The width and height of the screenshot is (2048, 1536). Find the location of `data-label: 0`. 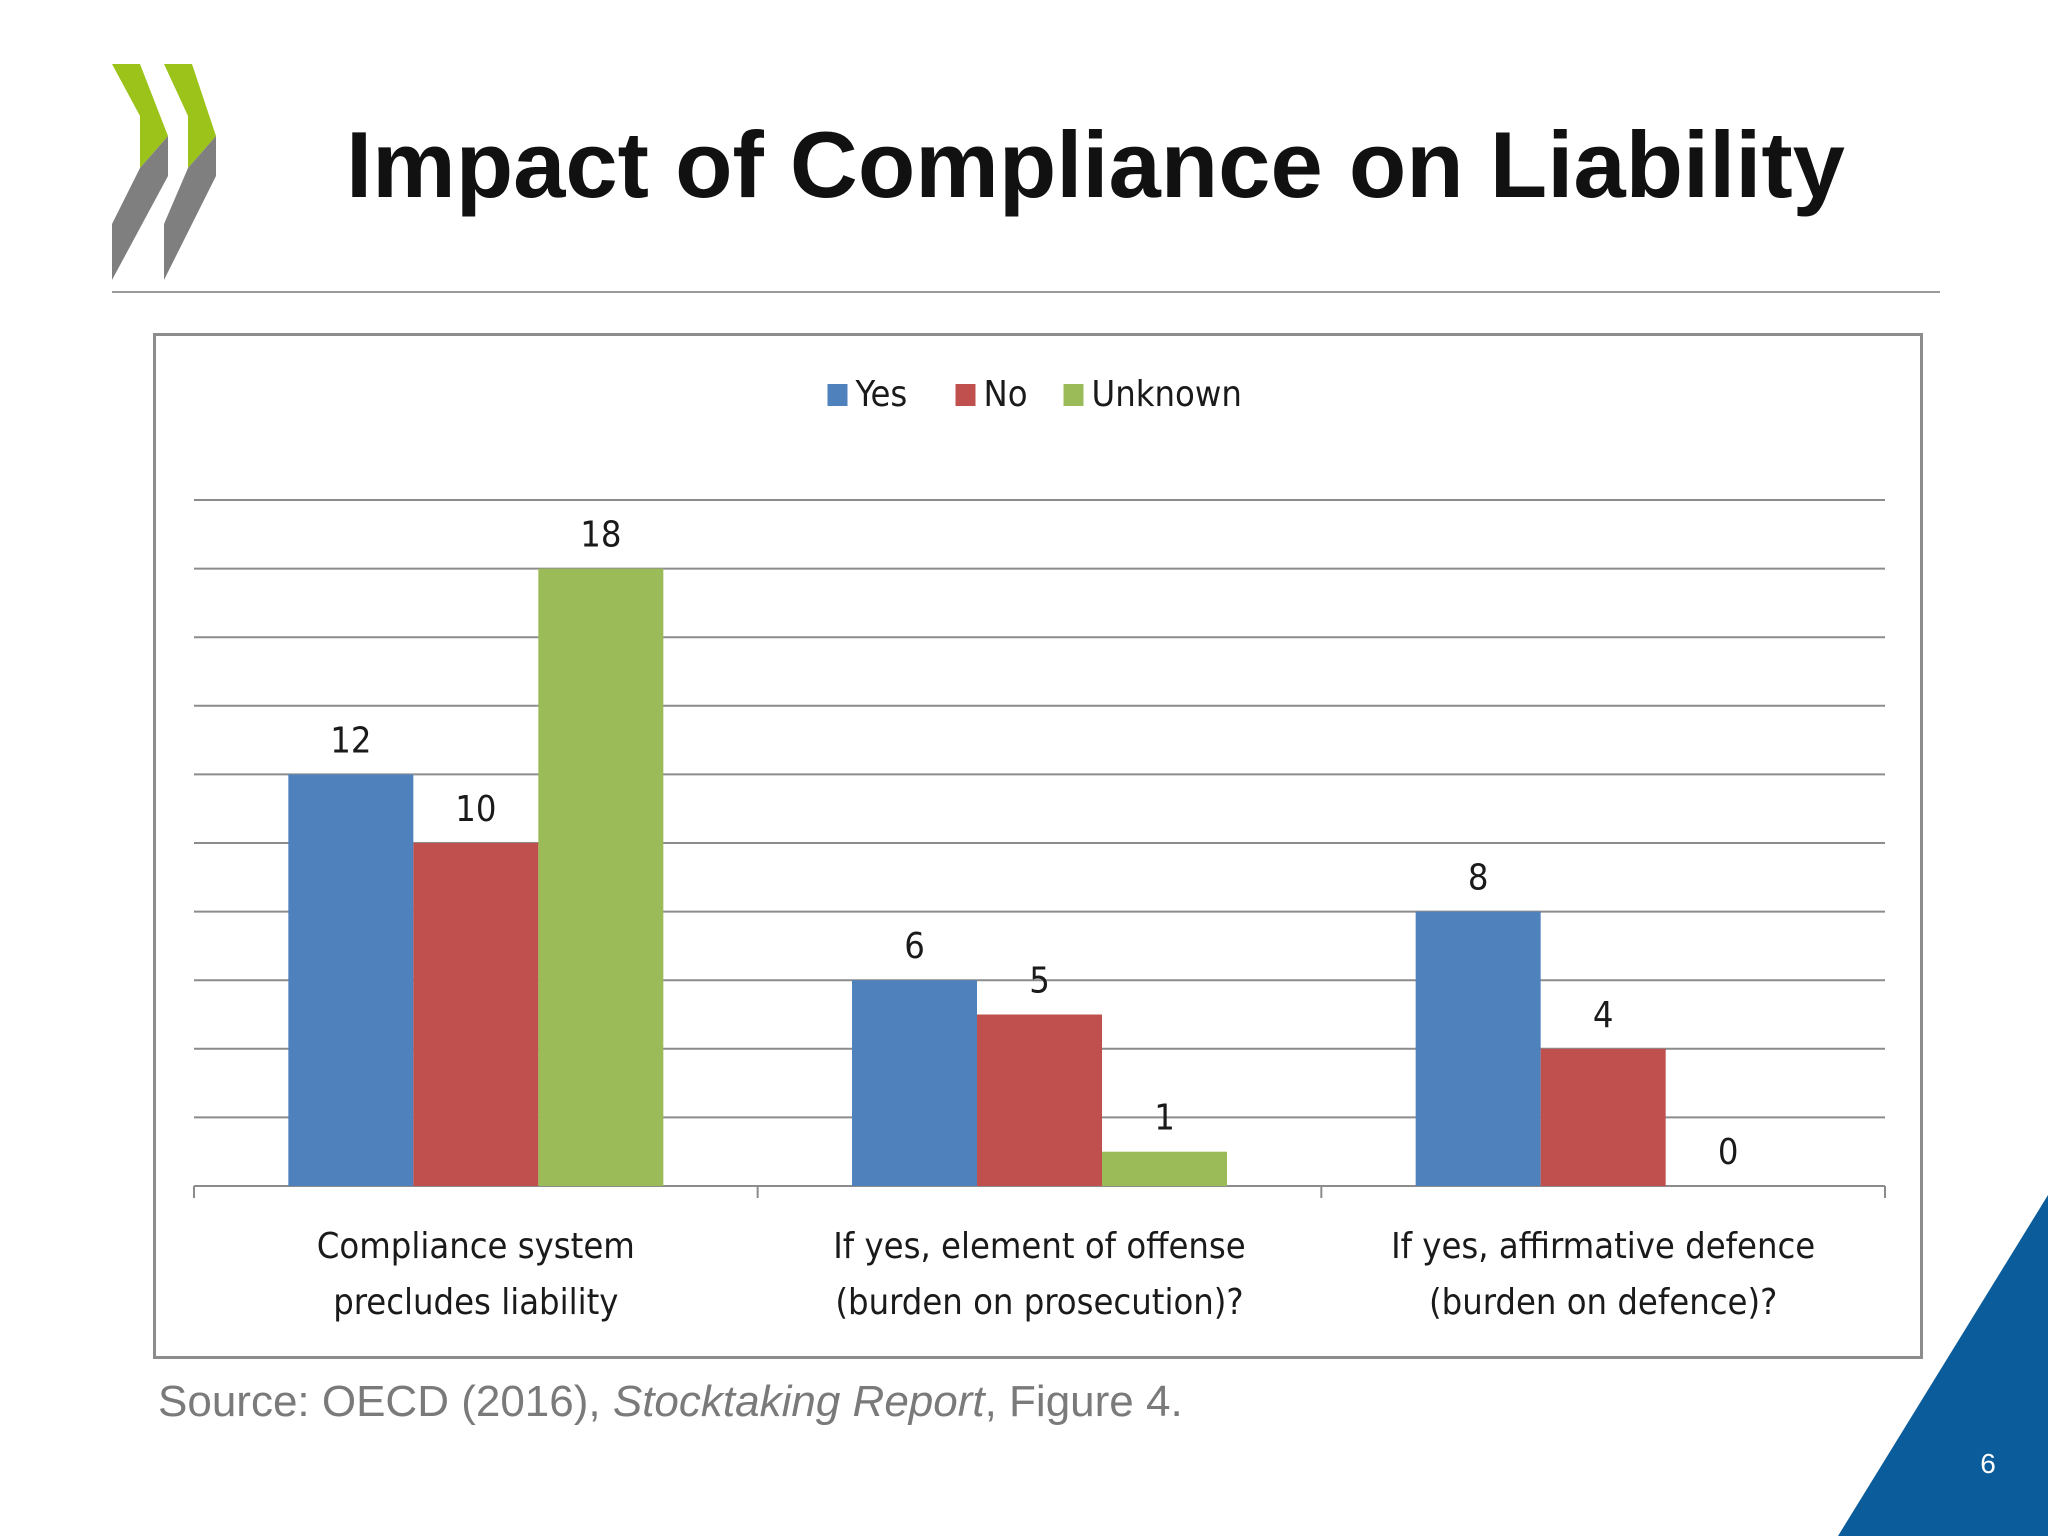

data-label: 0 is located at coordinates (1728, 1152).